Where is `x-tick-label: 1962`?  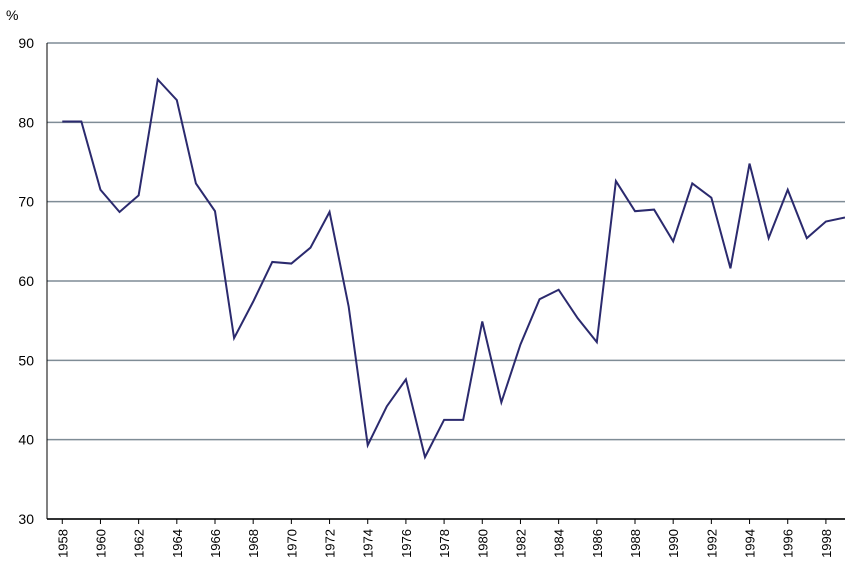 x-tick-label: 1962 is located at coordinates (139, 543).